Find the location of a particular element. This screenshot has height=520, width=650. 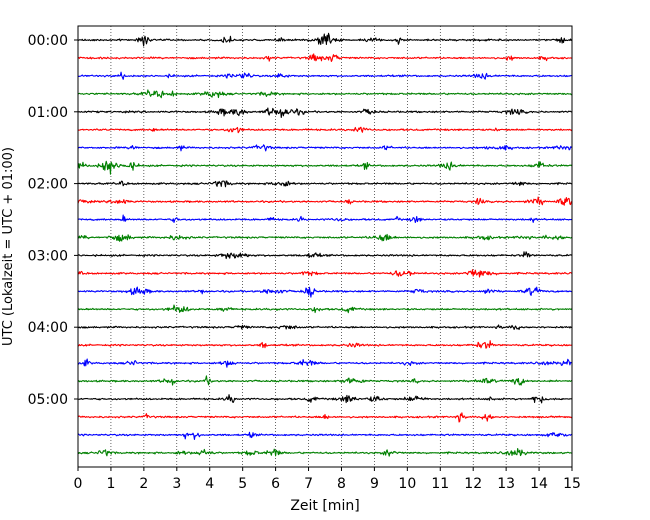

x-tick-label: 3 is located at coordinates (176, 484).